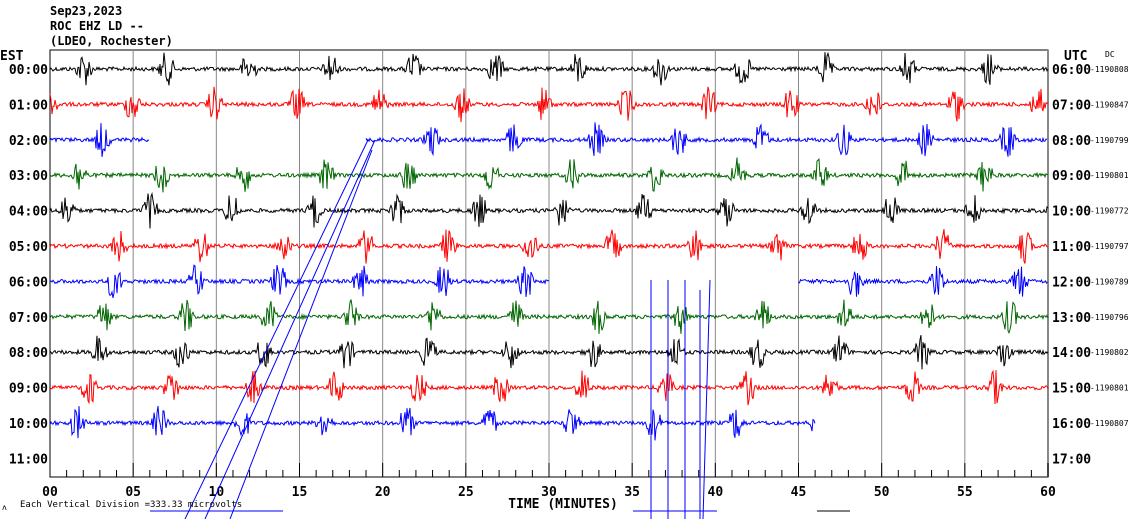 Image resolution: width=1130 pixels, height=519 pixels. Describe the element at coordinates (1071, 176) in the screenshot. I see `utc-time-label: 09:00` at that location.